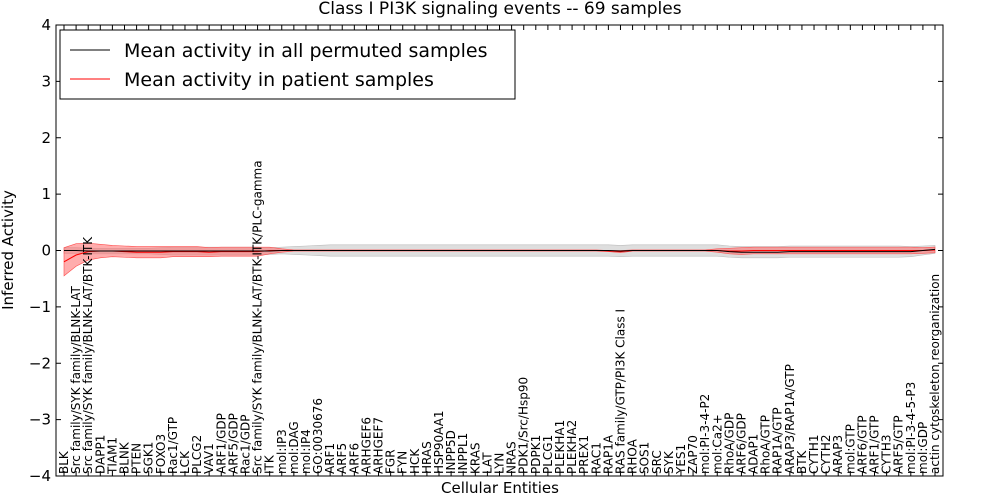  Describe the element at coordinates (197, 454) in the screenshot. I see `x-tick-label: PLCG2` at that location.